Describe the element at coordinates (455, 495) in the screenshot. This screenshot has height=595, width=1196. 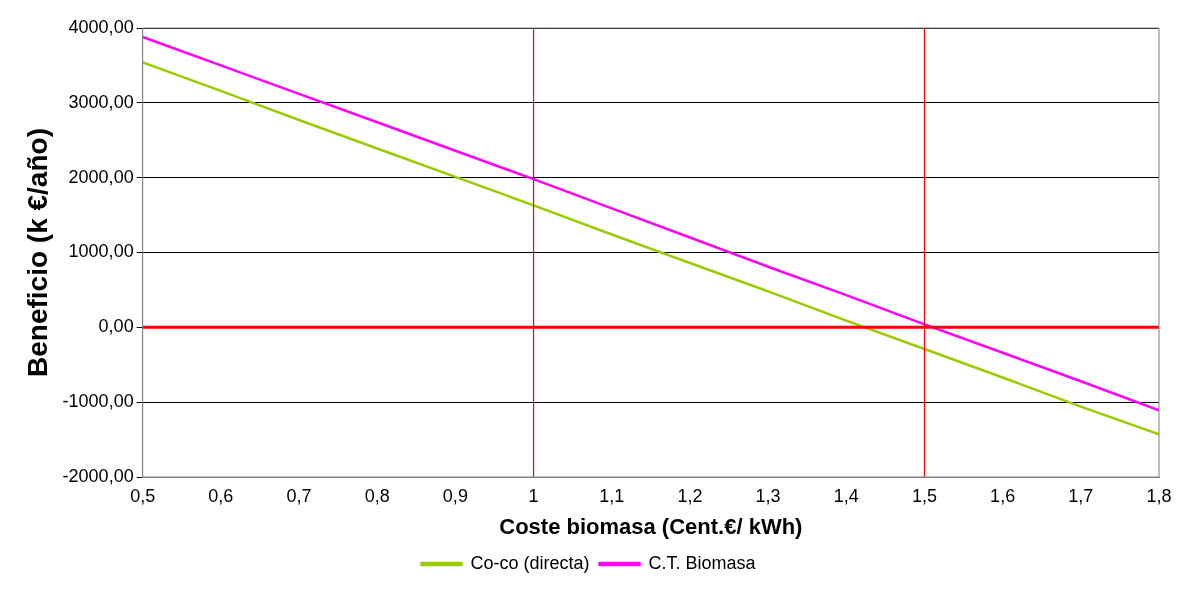
I see `x-tick-label: 0,9` at that location.